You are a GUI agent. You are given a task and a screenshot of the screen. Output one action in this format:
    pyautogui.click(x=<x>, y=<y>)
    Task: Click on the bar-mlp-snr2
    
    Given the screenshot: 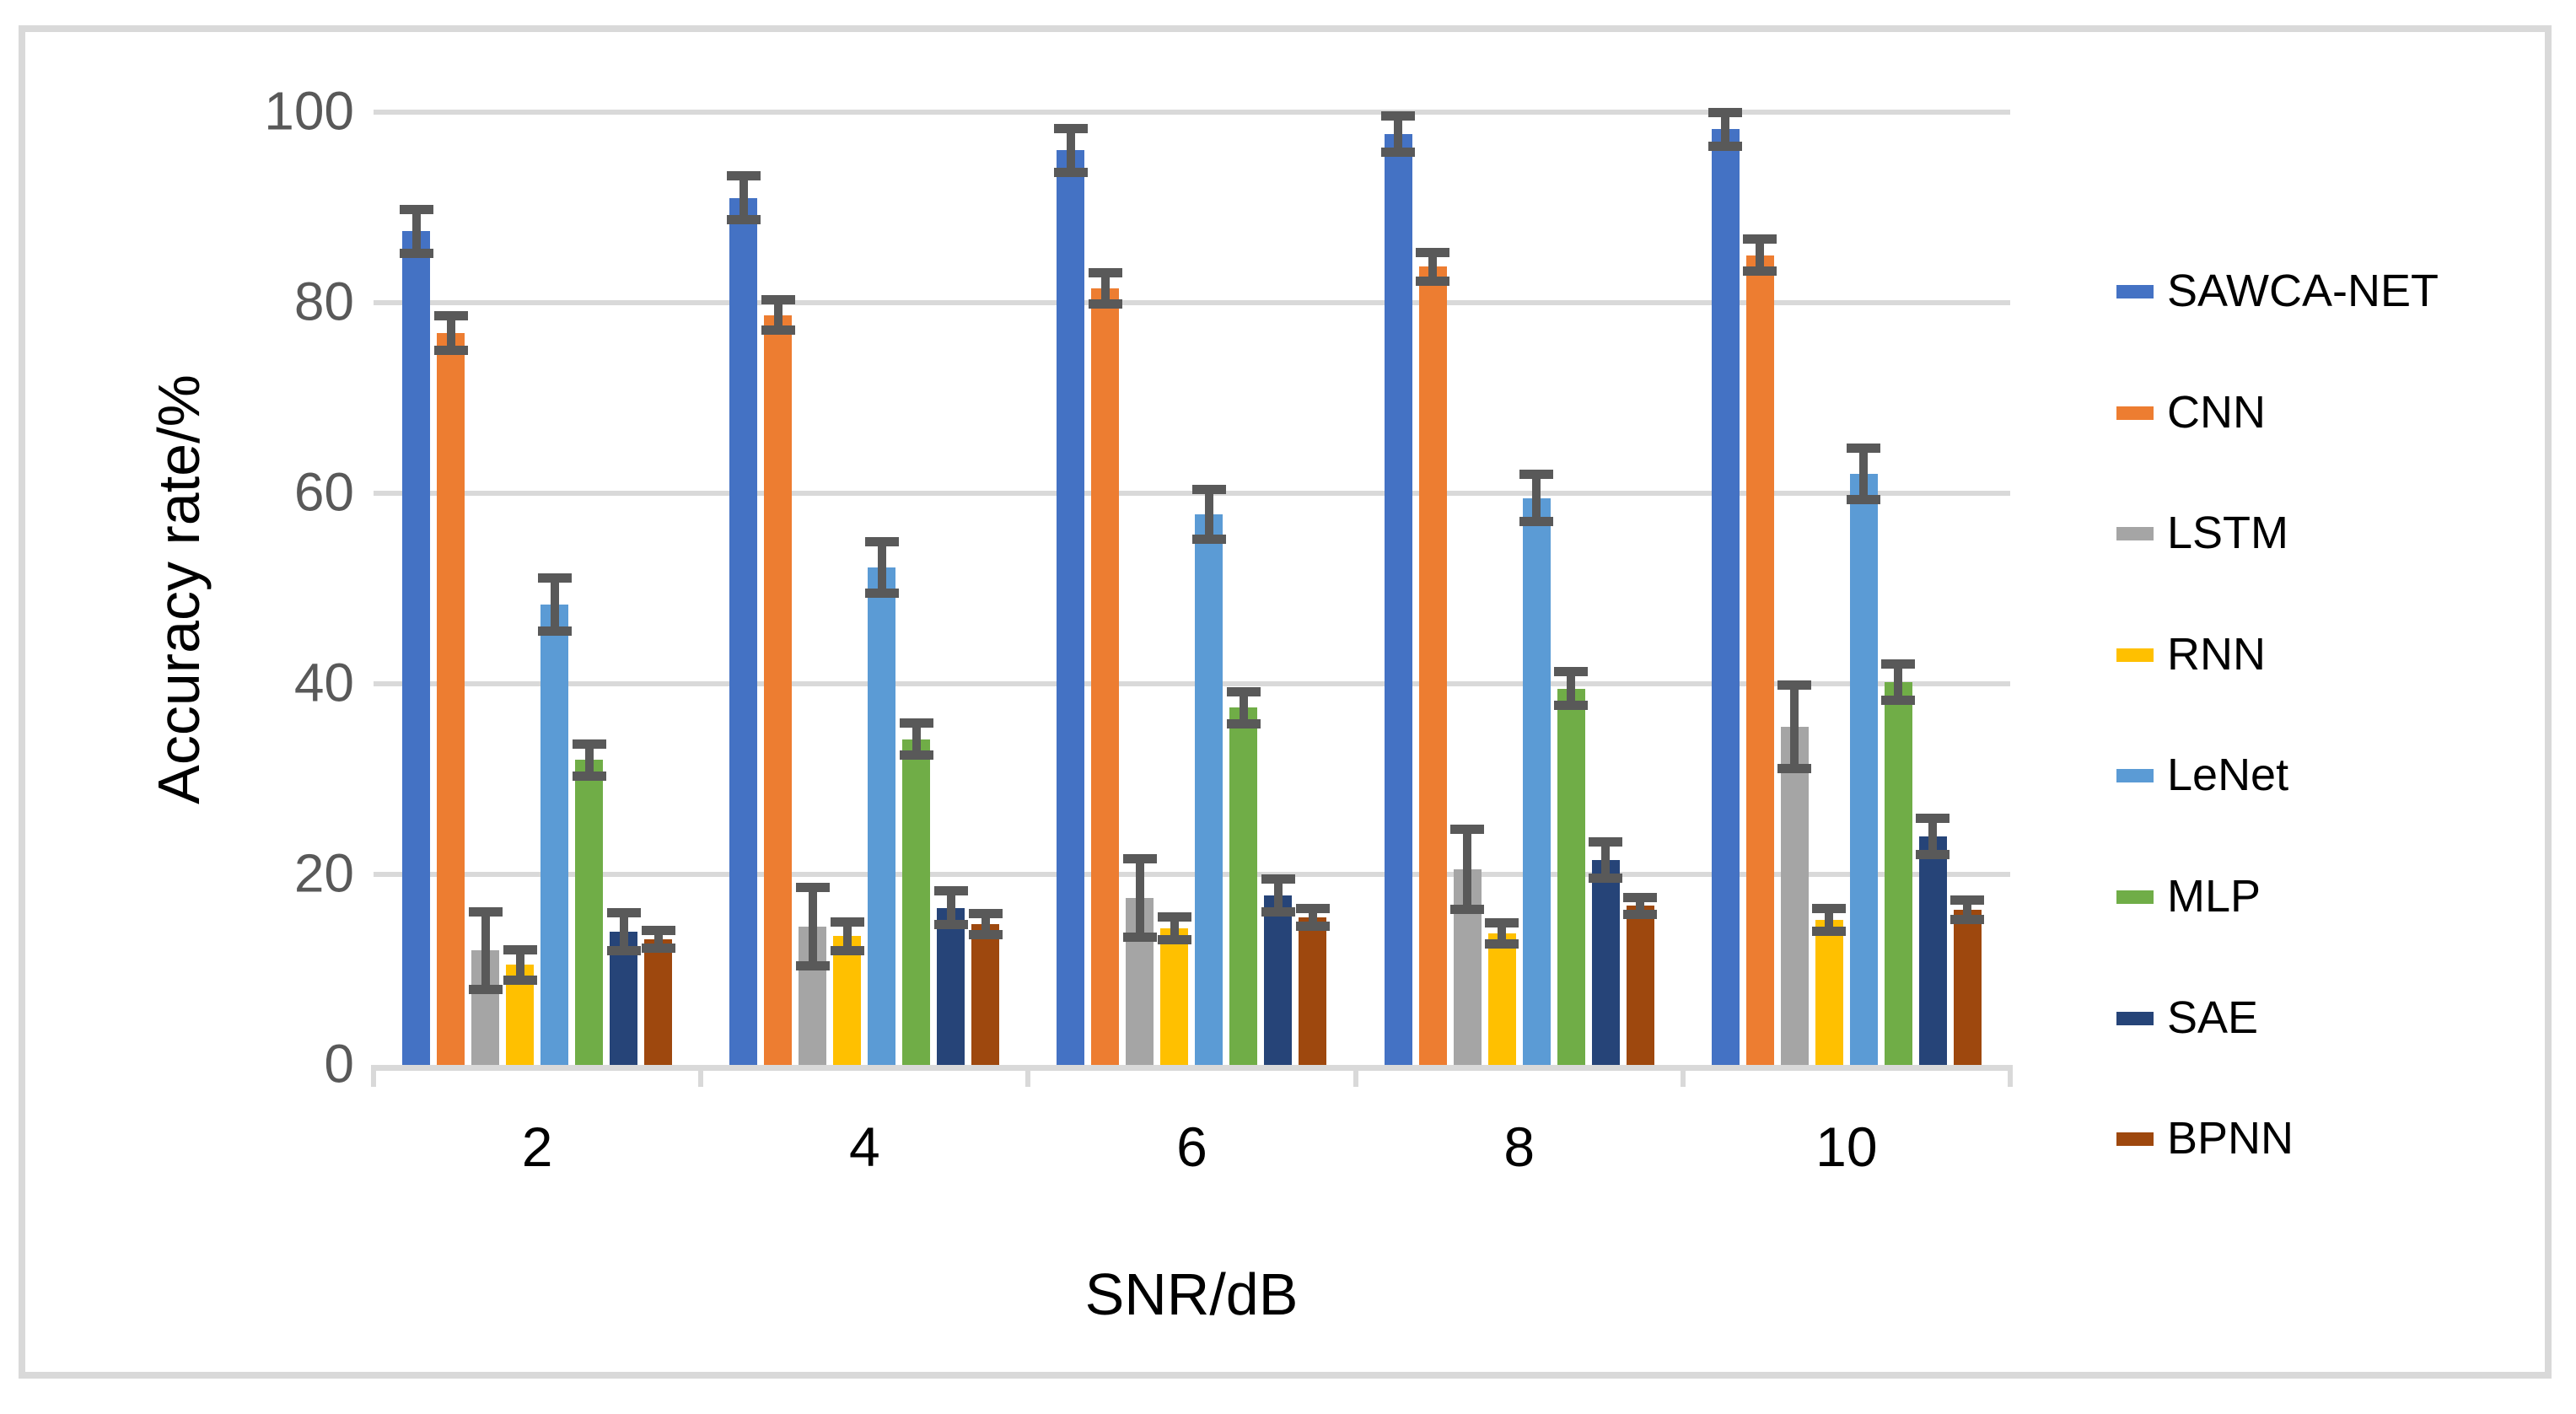 What is the action you would take?
    pyautogui.click(x=589, y=912)
    